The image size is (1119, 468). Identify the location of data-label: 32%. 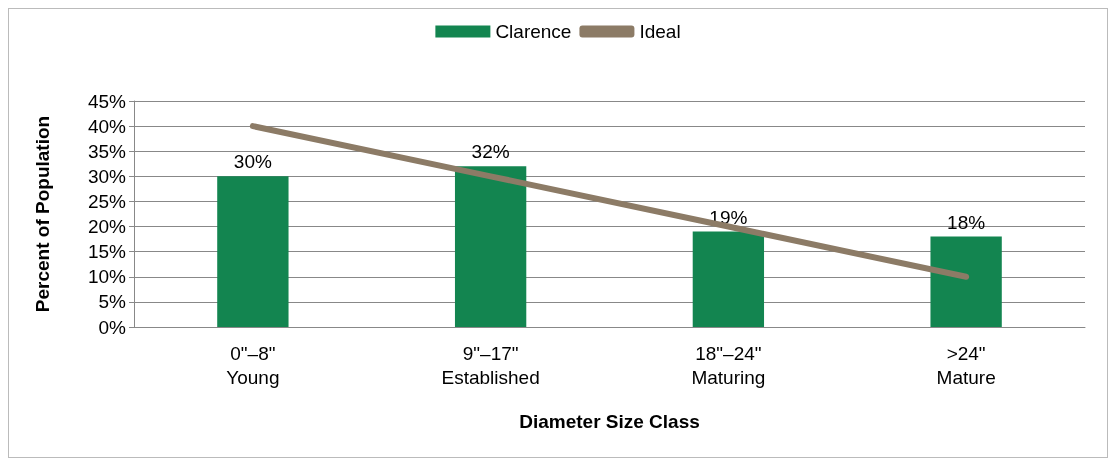
(490, 152).